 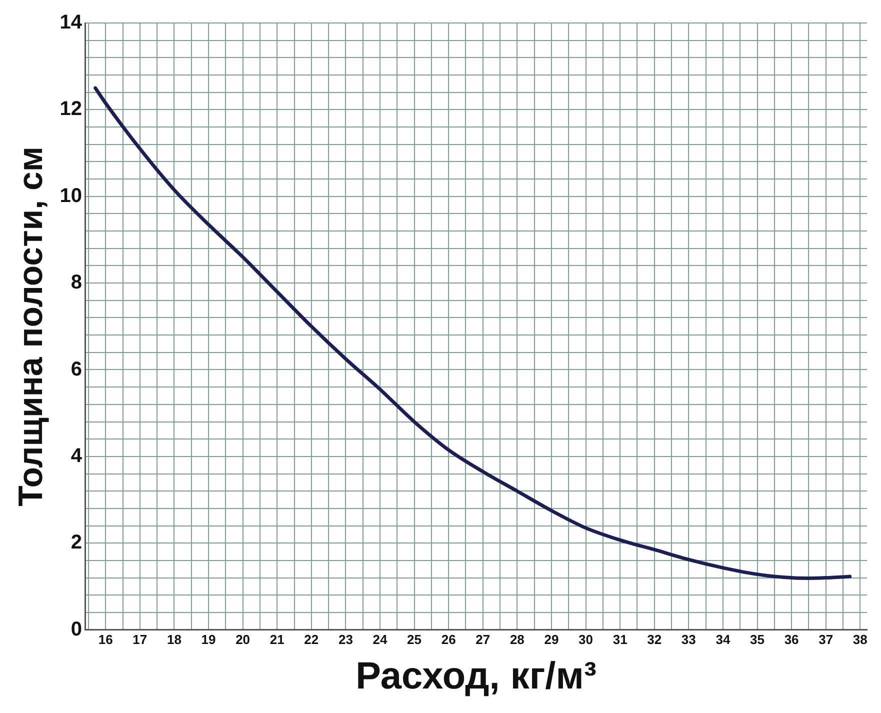 What do you see at coordinates (311, 640) in the screenshot?
I see `x-tick-label: 22` at bounding box center [311, 640].